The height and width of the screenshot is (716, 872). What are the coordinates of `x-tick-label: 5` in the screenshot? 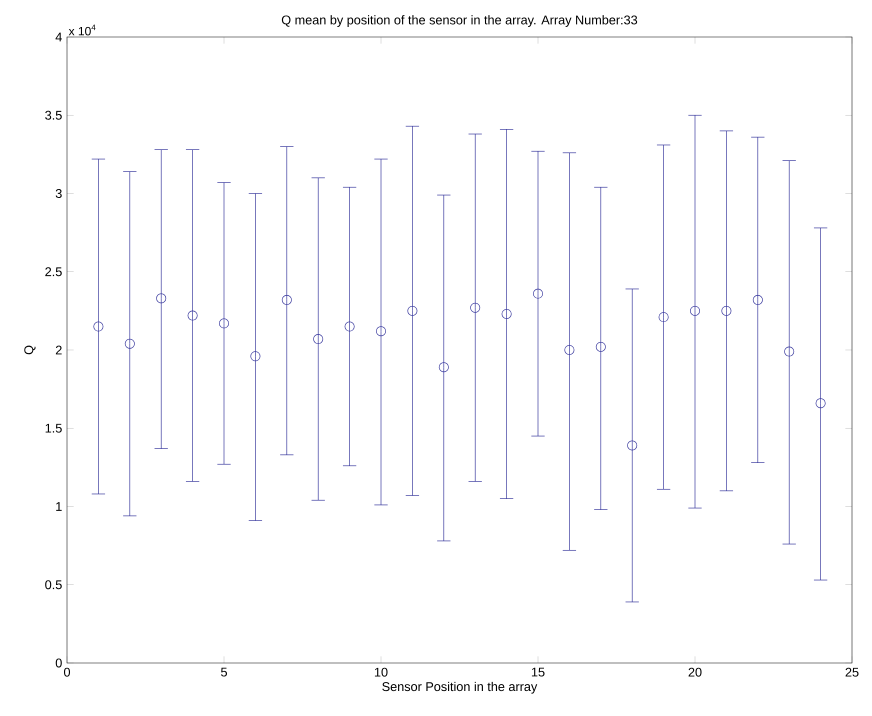 It's located at (224, 672).